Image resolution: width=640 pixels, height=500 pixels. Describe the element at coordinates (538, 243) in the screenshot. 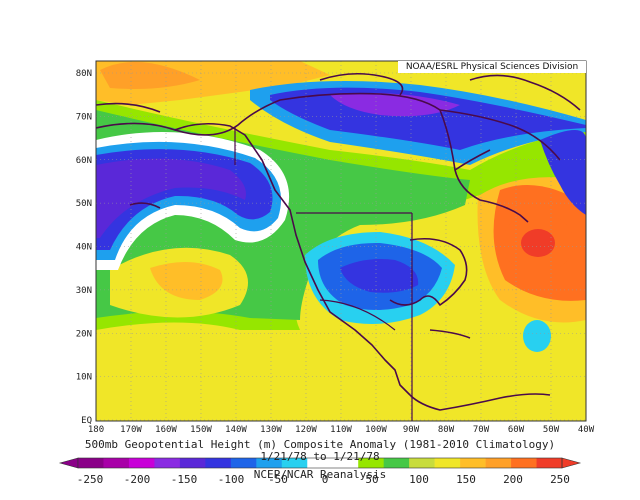

I see `anomaly-high-core` at that location.